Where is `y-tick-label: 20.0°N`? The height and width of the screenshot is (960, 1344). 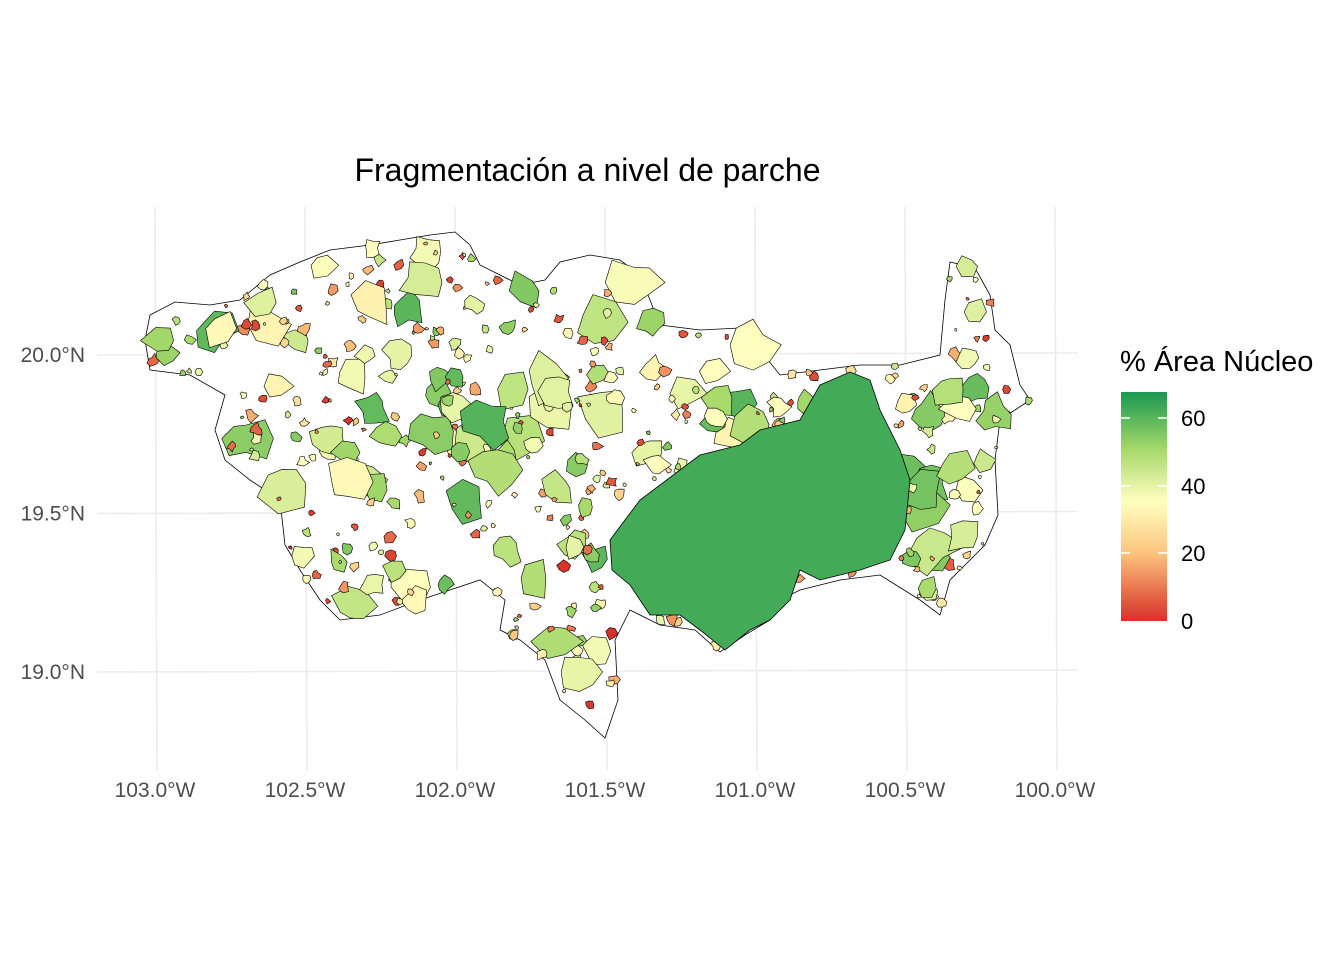
y-tick-label: 20.0°N is located at coordinates (53, 355).